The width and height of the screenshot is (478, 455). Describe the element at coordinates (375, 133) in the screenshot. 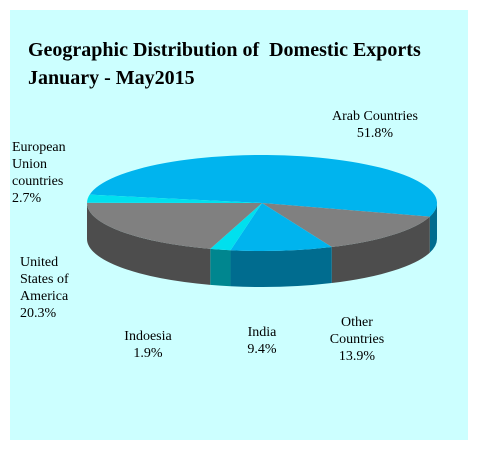

I see `value-label: 51.8%` at that location.